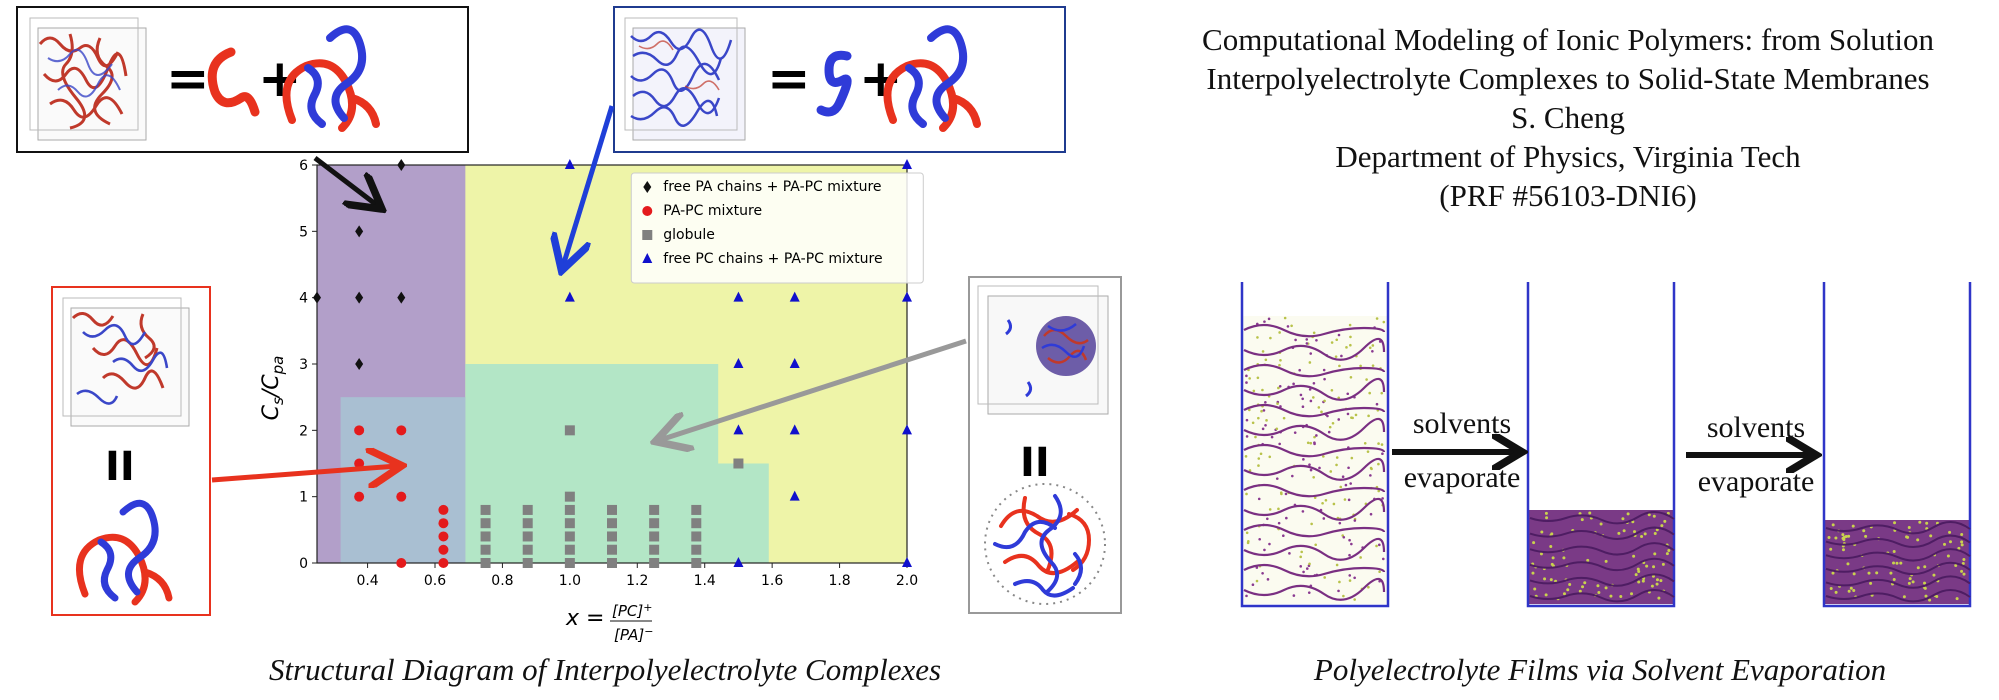 The image size is (1999, 700). I want to click on arrow2-label: solvents evaporate, so click(1756, 455).